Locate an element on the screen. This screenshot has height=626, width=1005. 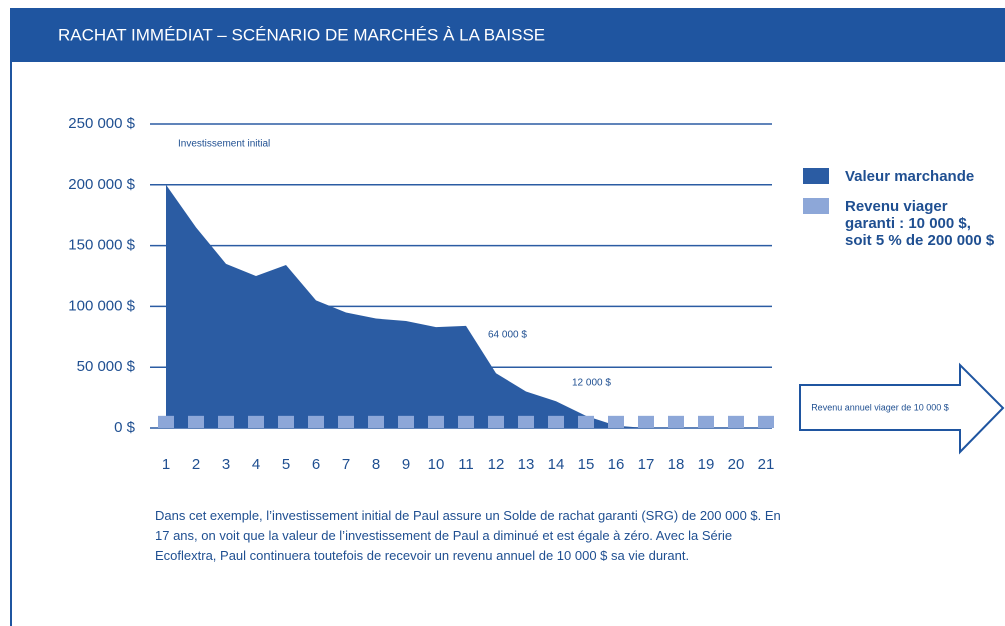
x-tick-label: 20 is located at coordinates (736, 464).